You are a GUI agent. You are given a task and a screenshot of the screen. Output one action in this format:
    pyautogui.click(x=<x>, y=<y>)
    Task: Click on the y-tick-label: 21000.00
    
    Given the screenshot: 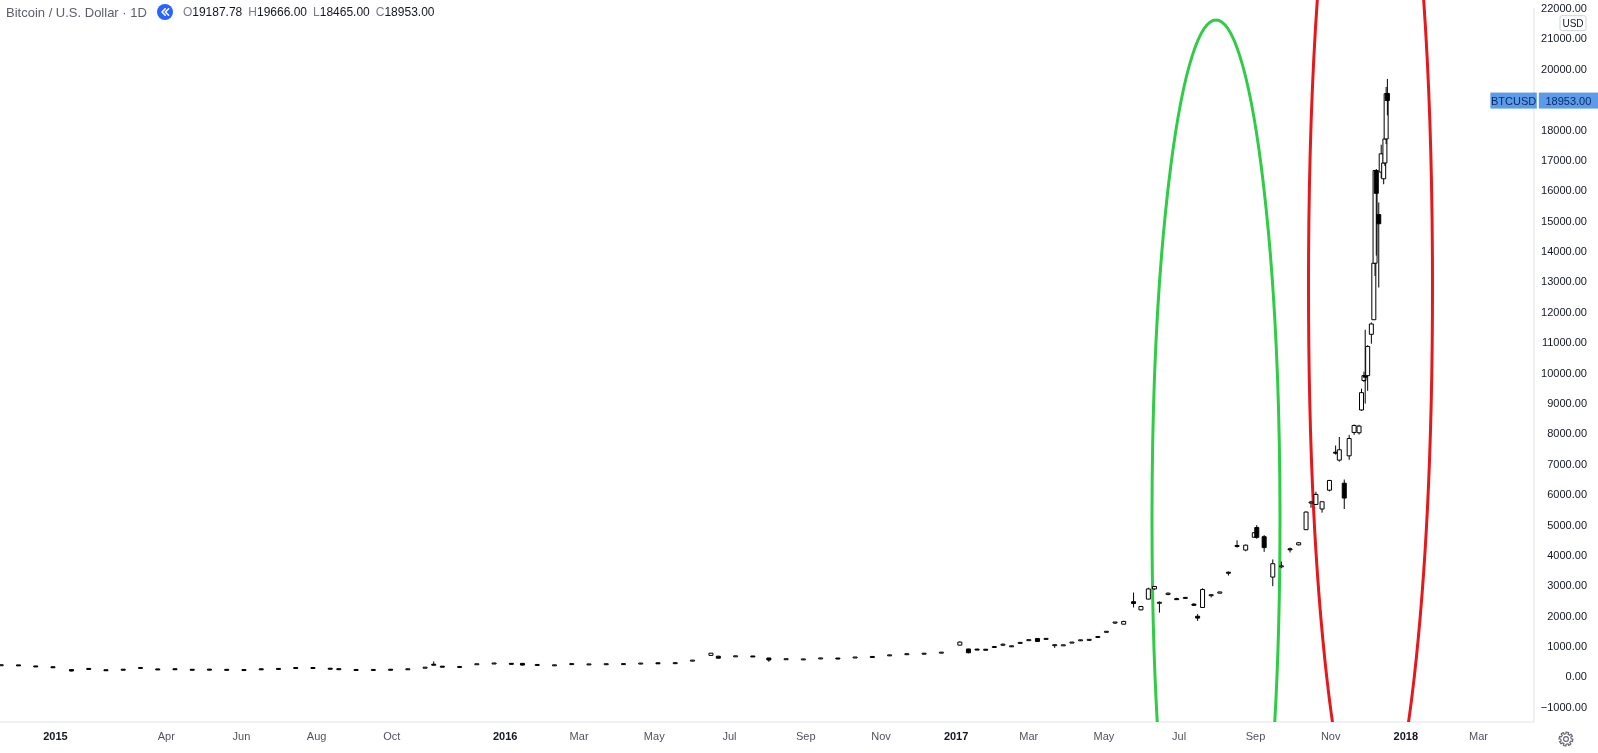 What is the action you would take?
    pyautogui.click(x=1564, y=38)
    